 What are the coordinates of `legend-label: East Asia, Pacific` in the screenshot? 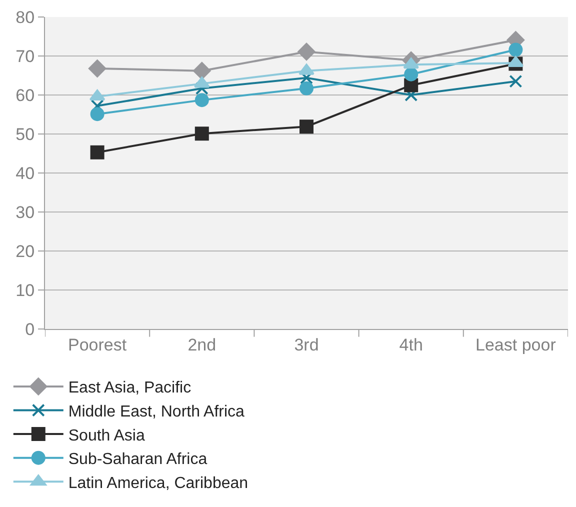 It's located at (130, 388).